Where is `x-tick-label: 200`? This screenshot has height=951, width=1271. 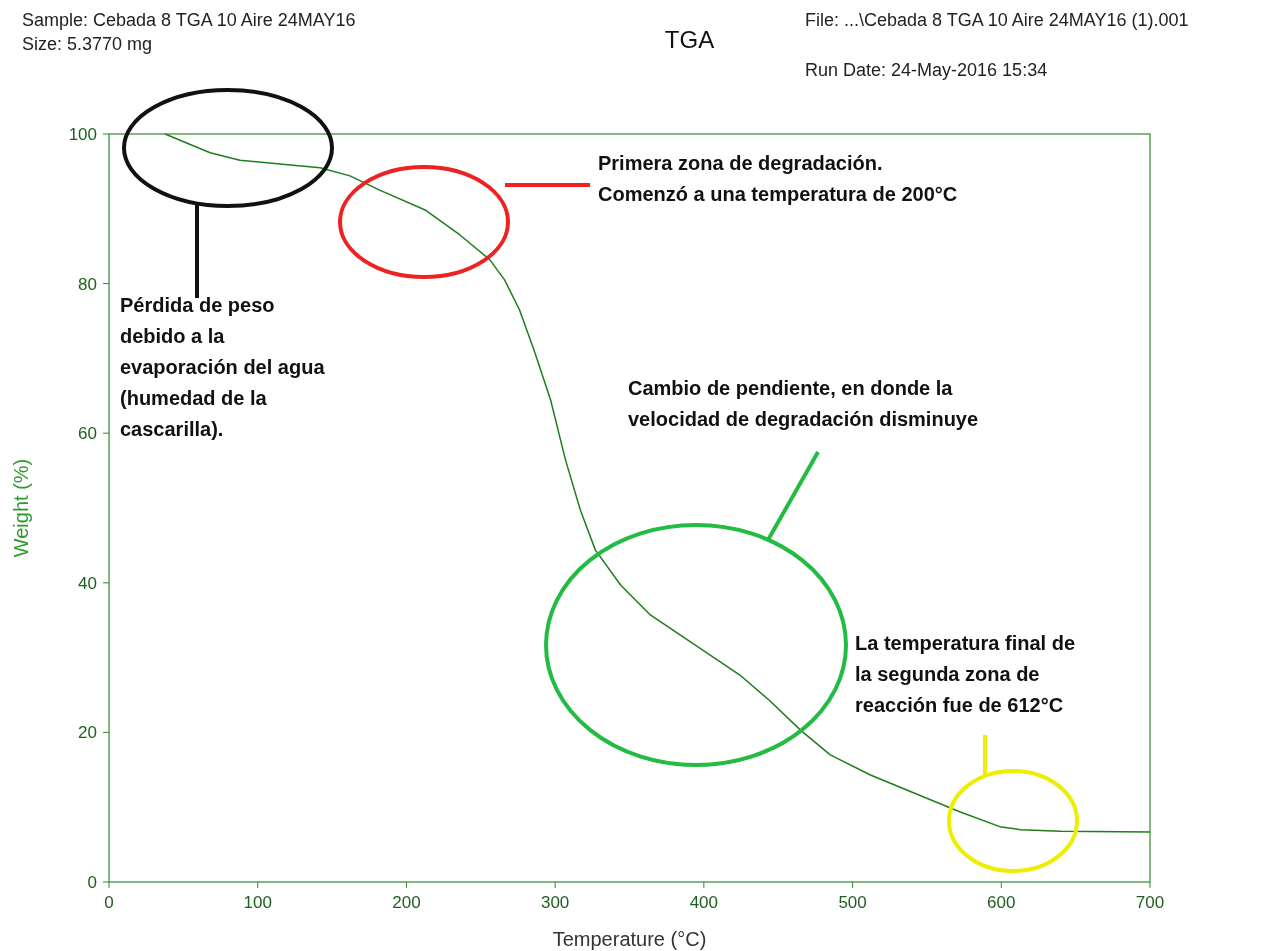
x-tick-label: 200 is located at coordinates (406, 902).